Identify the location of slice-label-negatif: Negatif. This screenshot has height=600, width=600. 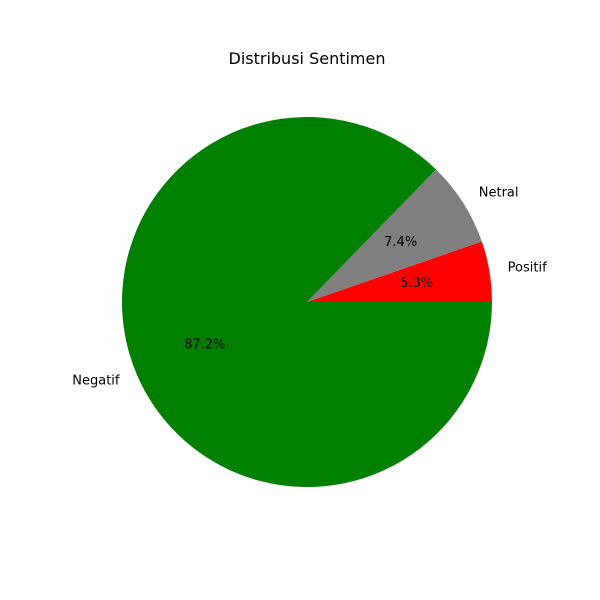
(96, 381).